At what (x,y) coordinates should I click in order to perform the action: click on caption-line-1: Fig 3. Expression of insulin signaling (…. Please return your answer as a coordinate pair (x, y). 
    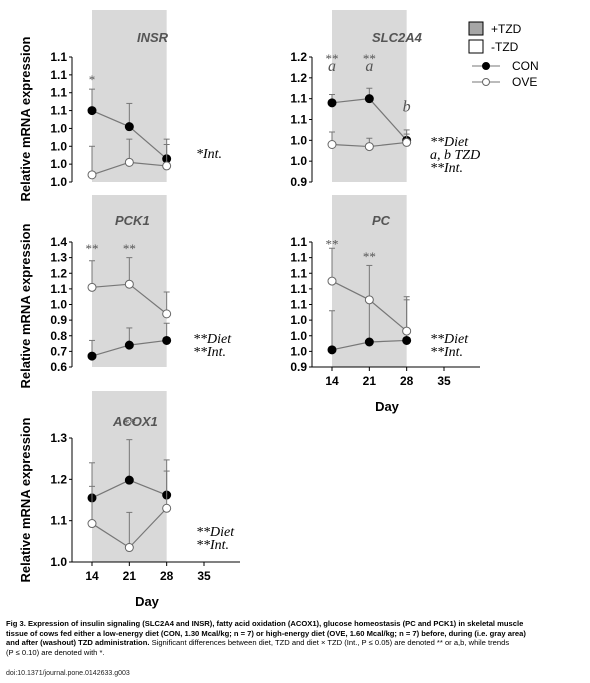
    Looking at the image, I should click on (265, 623).